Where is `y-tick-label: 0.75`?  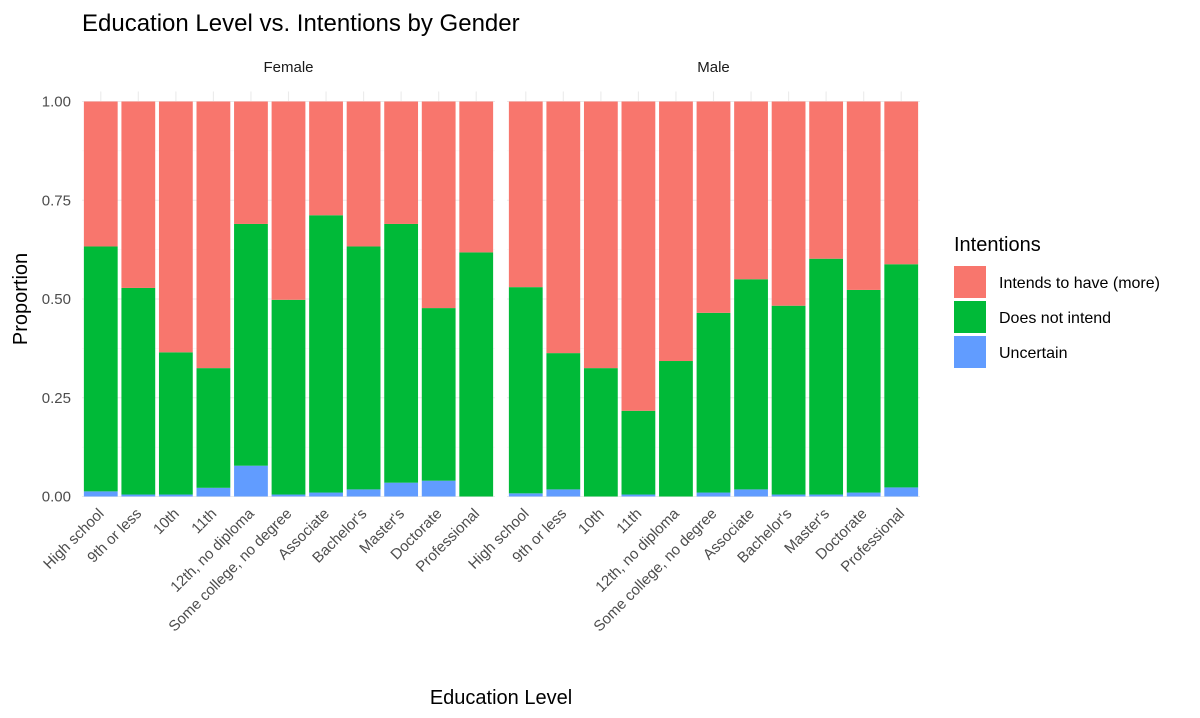
y-tick-label: 0.75 is located at coordinates (56, 200).